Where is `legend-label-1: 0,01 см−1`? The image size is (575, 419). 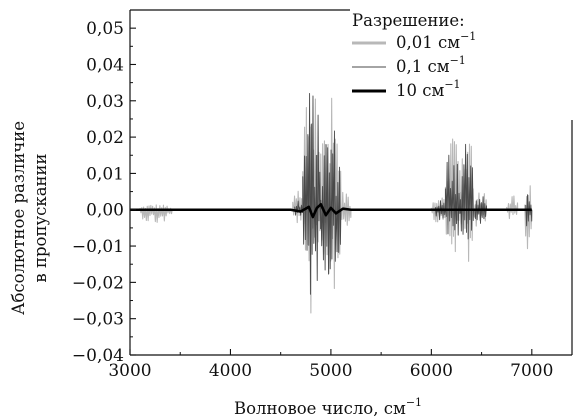
legend-label-1: 0,01 см−1 is located at coordinates (436, 41).